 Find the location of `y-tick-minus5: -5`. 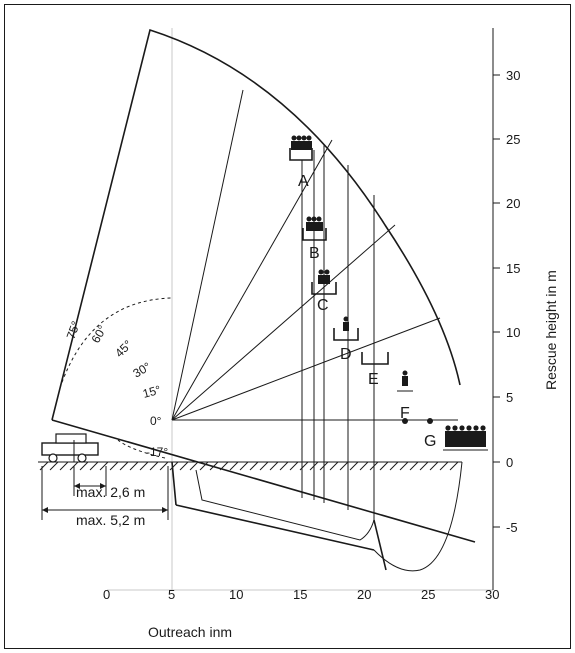

y-tick-minus5: -5 is located at coordinates (512, 527).